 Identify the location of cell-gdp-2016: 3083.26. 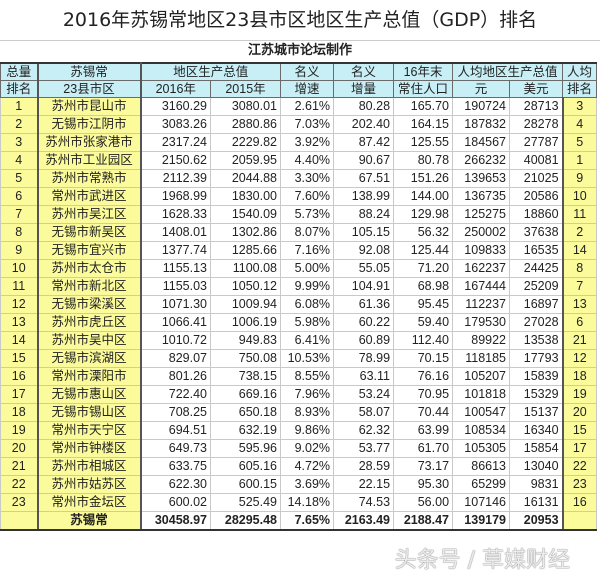
(175, 124).